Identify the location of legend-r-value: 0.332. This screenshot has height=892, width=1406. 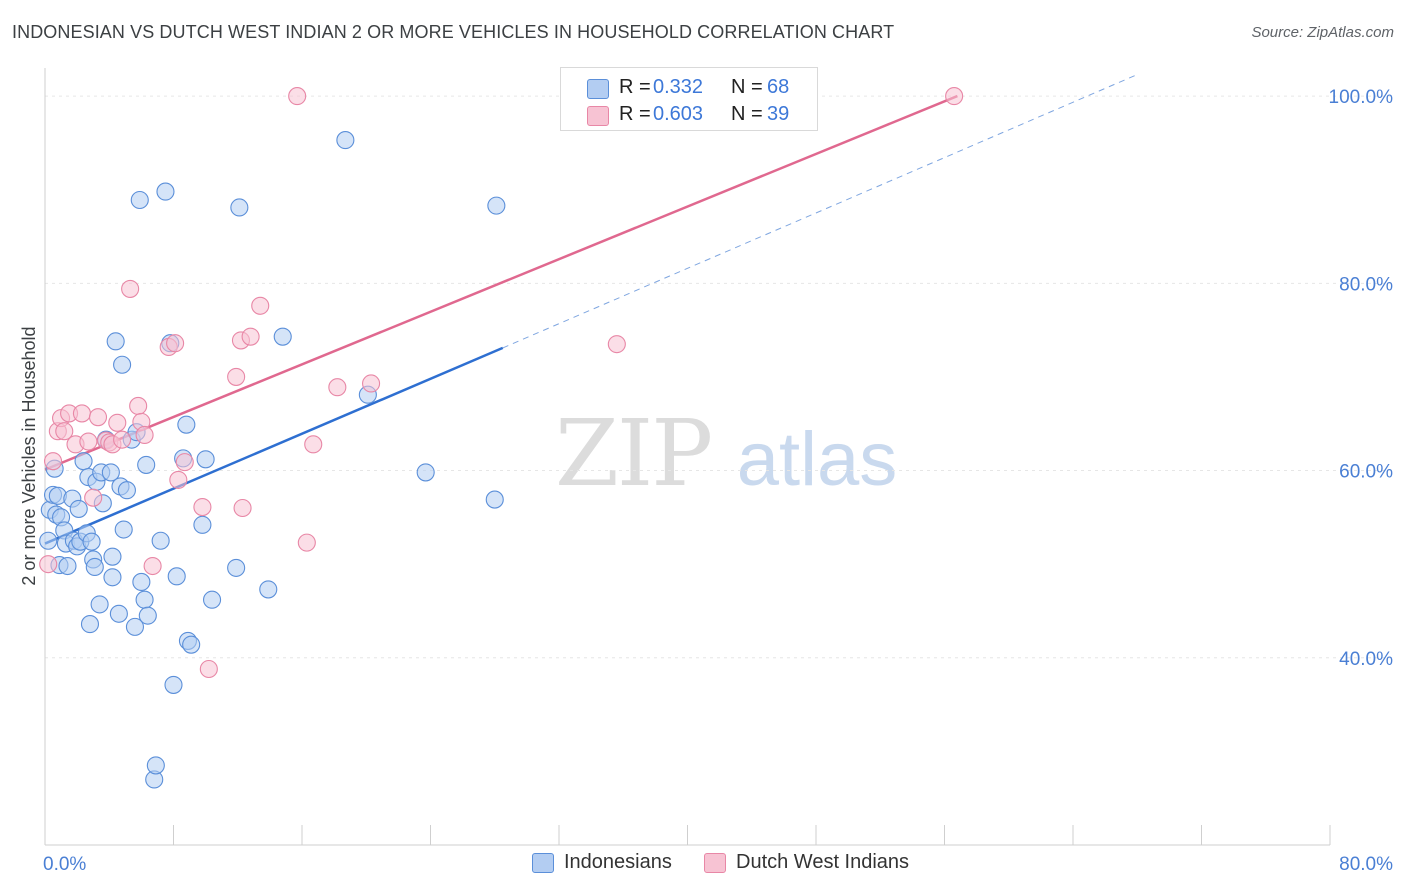
(678, 87).